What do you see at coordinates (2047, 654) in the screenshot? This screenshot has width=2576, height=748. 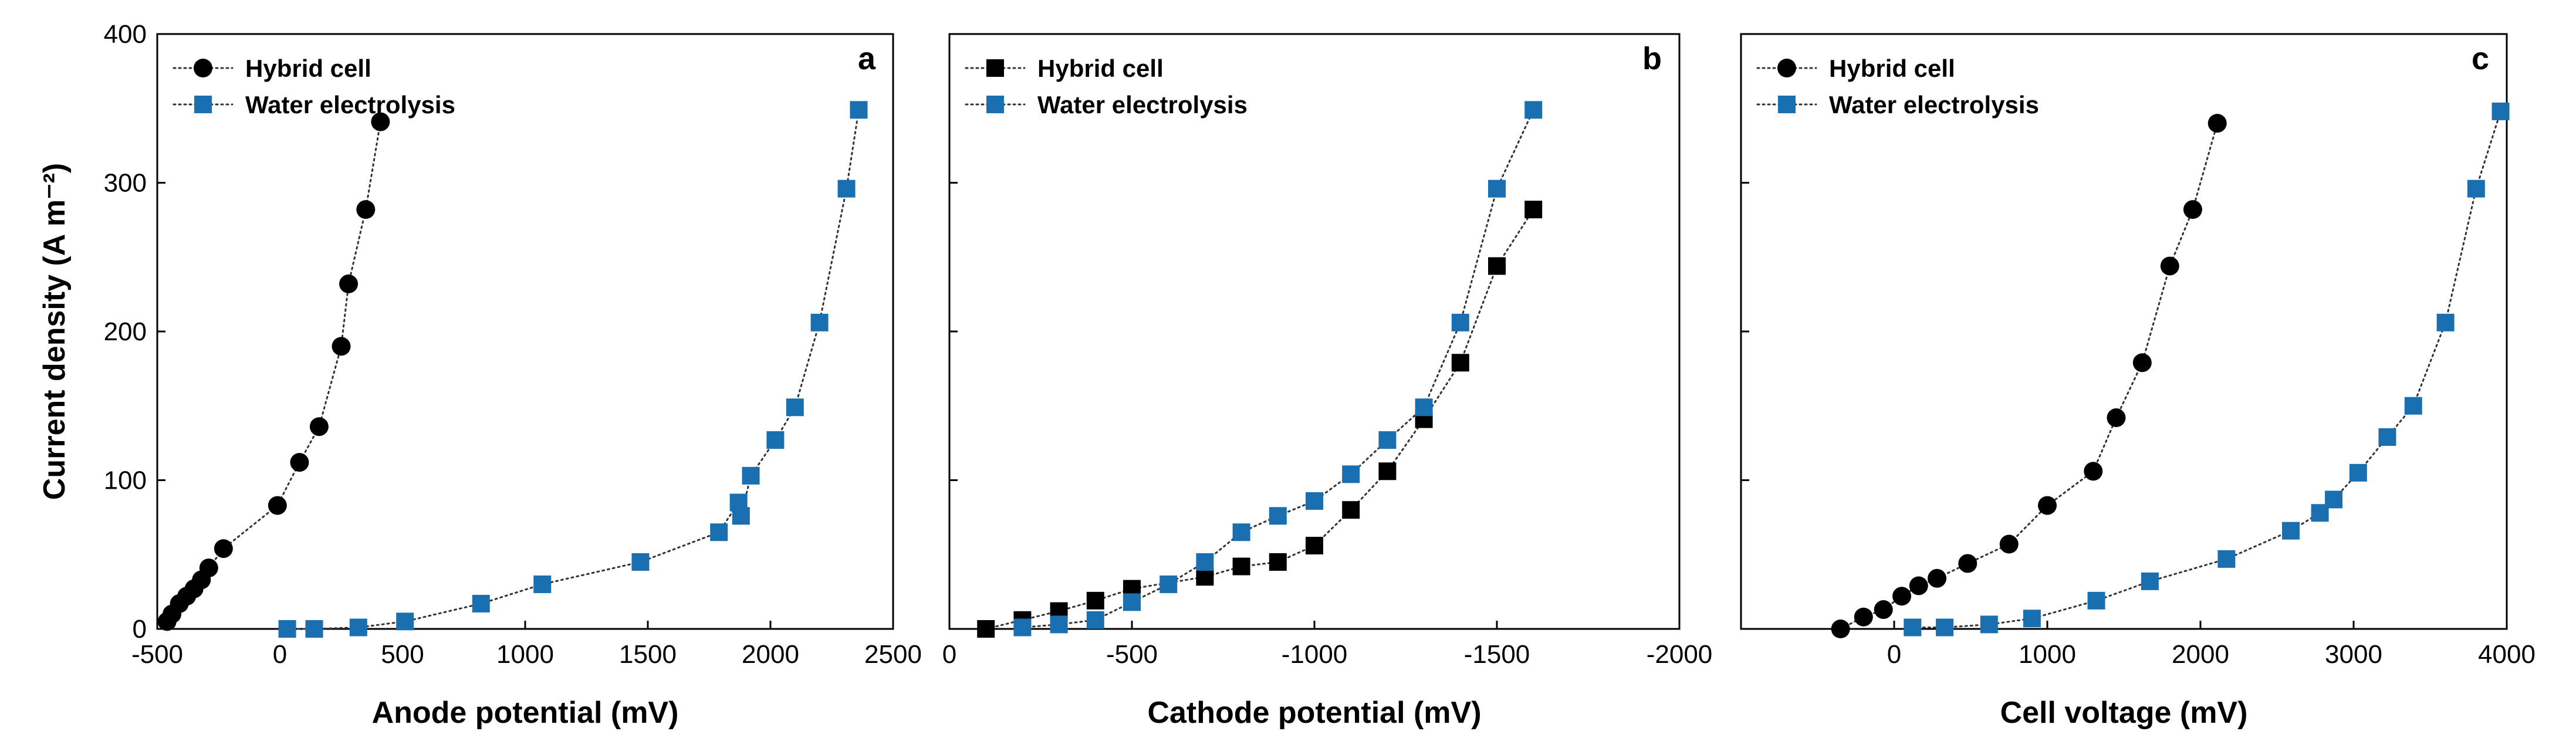 I see `x-tick-label: 1000` at bounding box center [2047, 654].